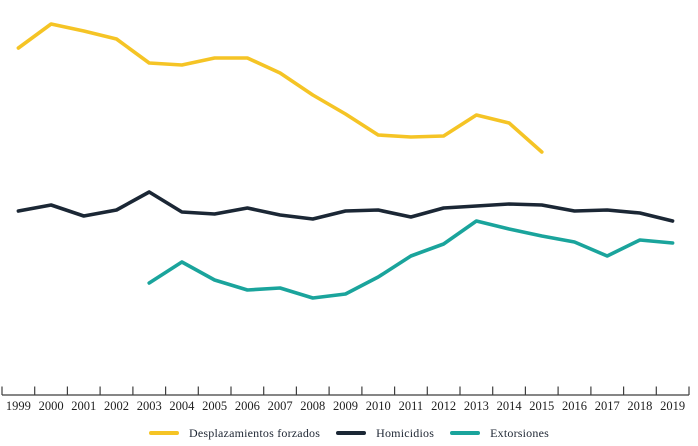 The height and width of the screenshot is (446, 698). I want to click on x-axis-label: 2018, so click(639, 406).